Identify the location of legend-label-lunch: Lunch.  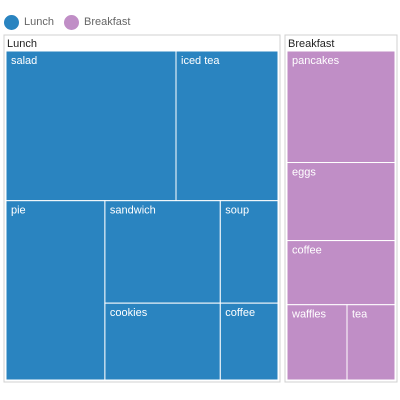
(39, 22).